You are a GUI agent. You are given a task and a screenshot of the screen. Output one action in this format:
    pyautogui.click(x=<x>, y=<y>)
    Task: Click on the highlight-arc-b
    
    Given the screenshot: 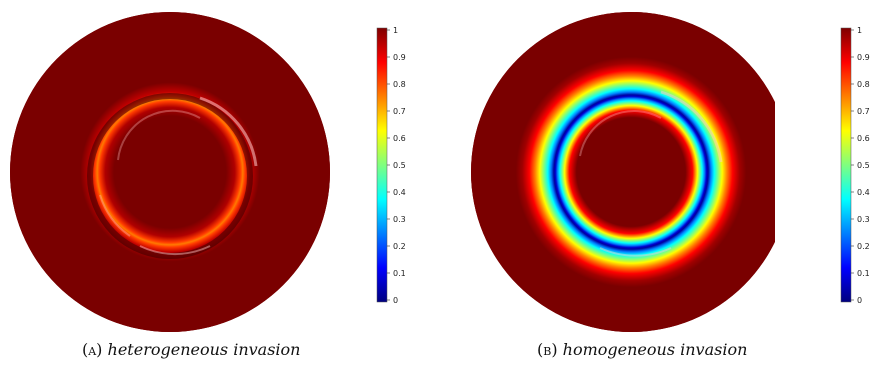 What is the action you would take?
    pyautogui.click(x=691, y=126)
    